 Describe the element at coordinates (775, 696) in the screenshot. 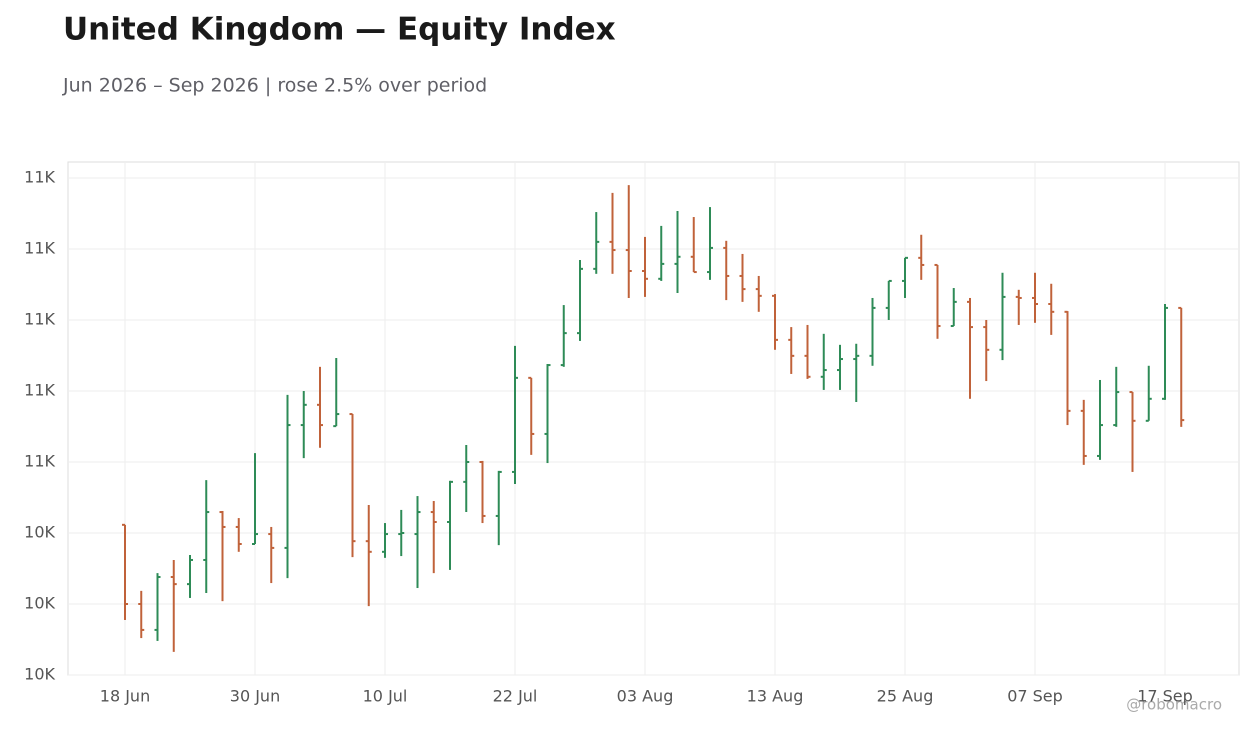

I see `x-tick-label: 13 Aug` at that location.